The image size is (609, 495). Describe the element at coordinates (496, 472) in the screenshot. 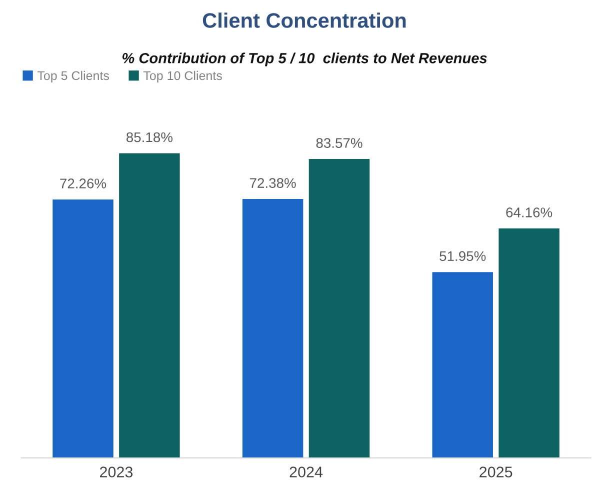

I see `x-tick-label: 2025` at that location.